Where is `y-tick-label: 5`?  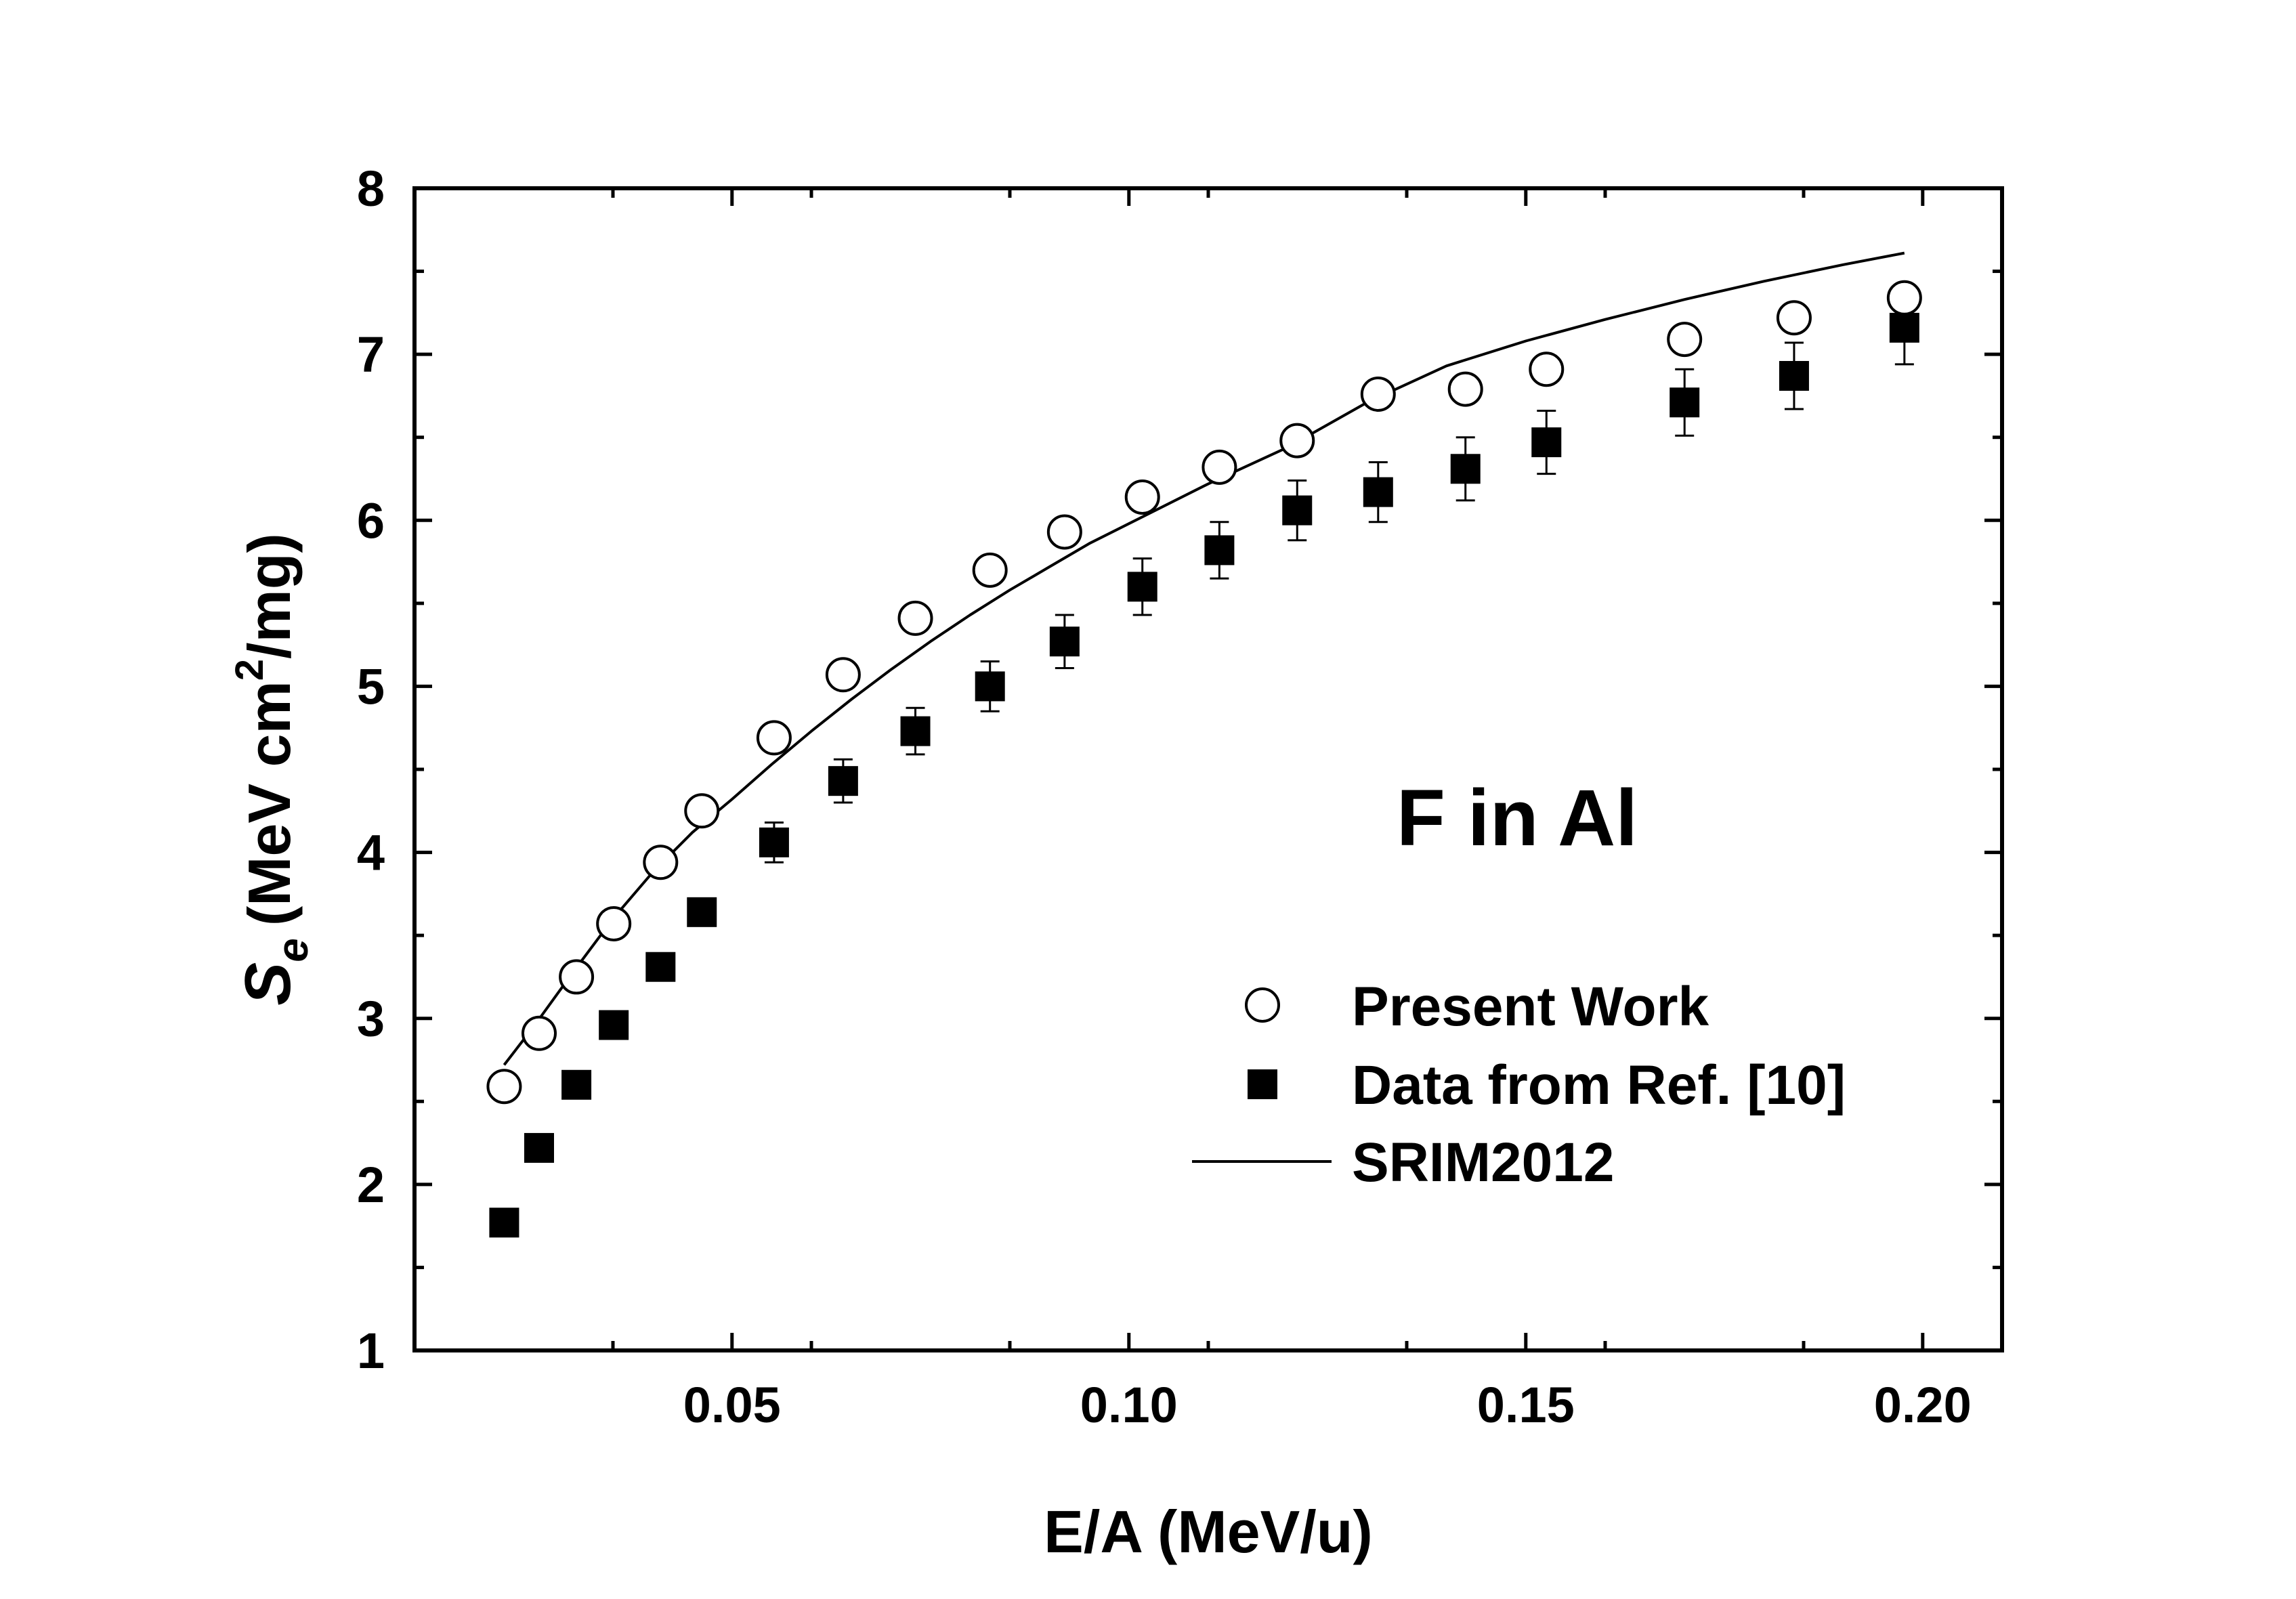
y-tick-label: 5 is located at coordinates (371, 686).